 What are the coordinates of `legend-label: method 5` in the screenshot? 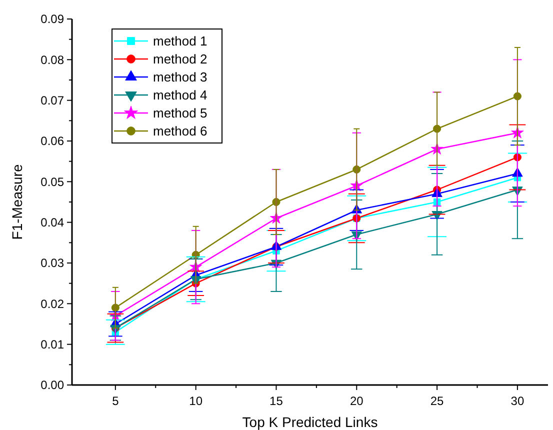 It's located at (180, 113).